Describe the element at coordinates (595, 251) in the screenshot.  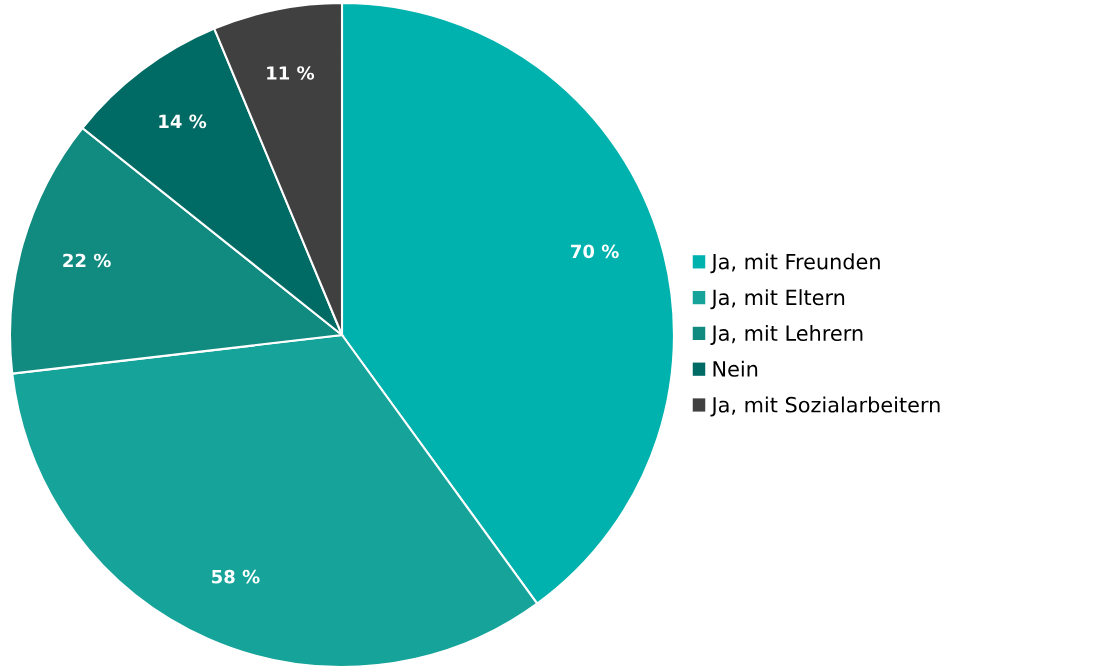
I see `data-label: 70 %` at that location.